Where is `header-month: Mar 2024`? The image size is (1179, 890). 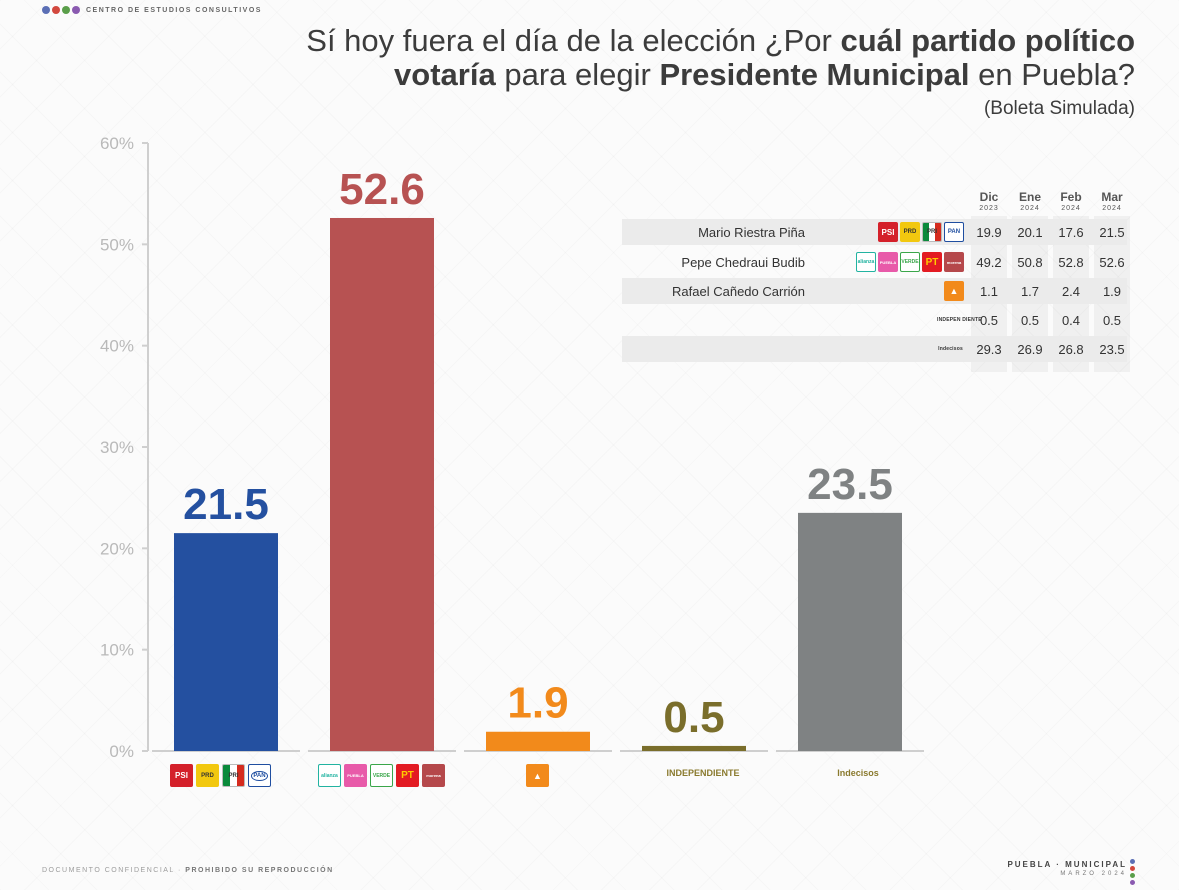
header-month: Mar 2024 is located at coordinates (1112, 201).